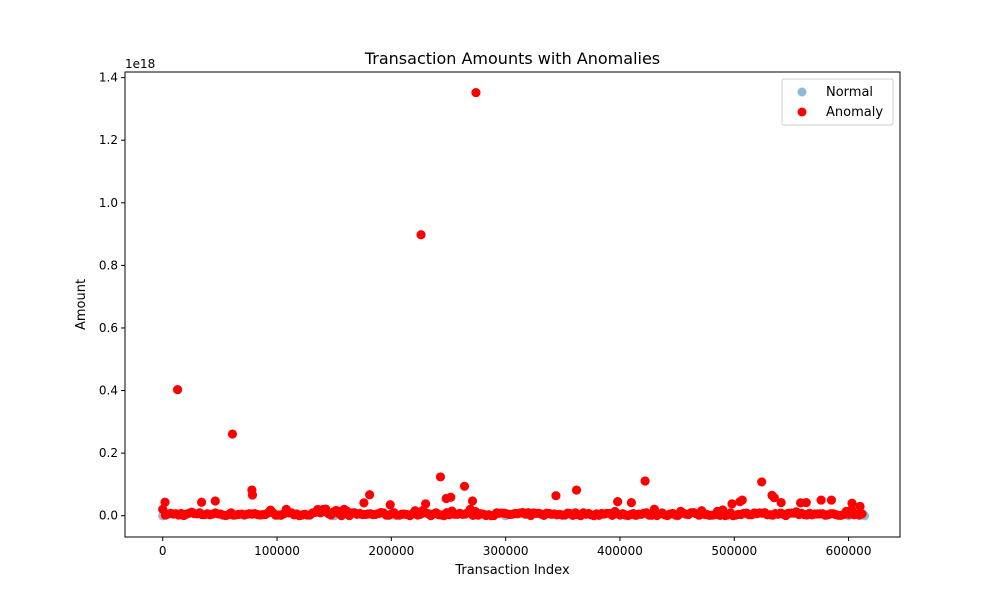 This screenshot has width=1000, height=604. Describe the element at coordinates (620, 551) in the screenshot. I see `x-tick-label: 400000` at that location.